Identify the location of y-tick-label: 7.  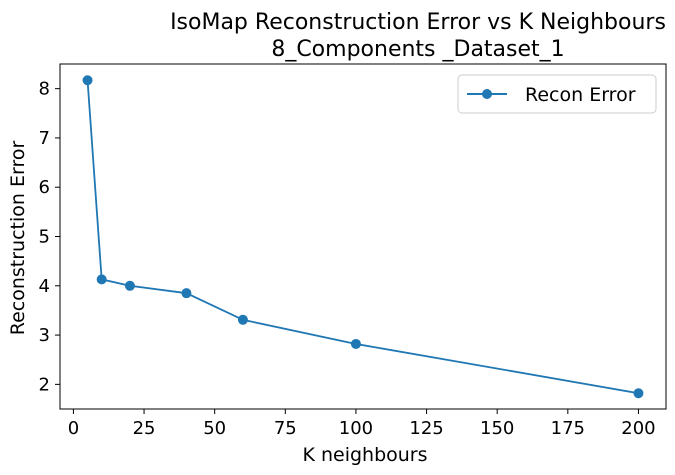
(44, 138).